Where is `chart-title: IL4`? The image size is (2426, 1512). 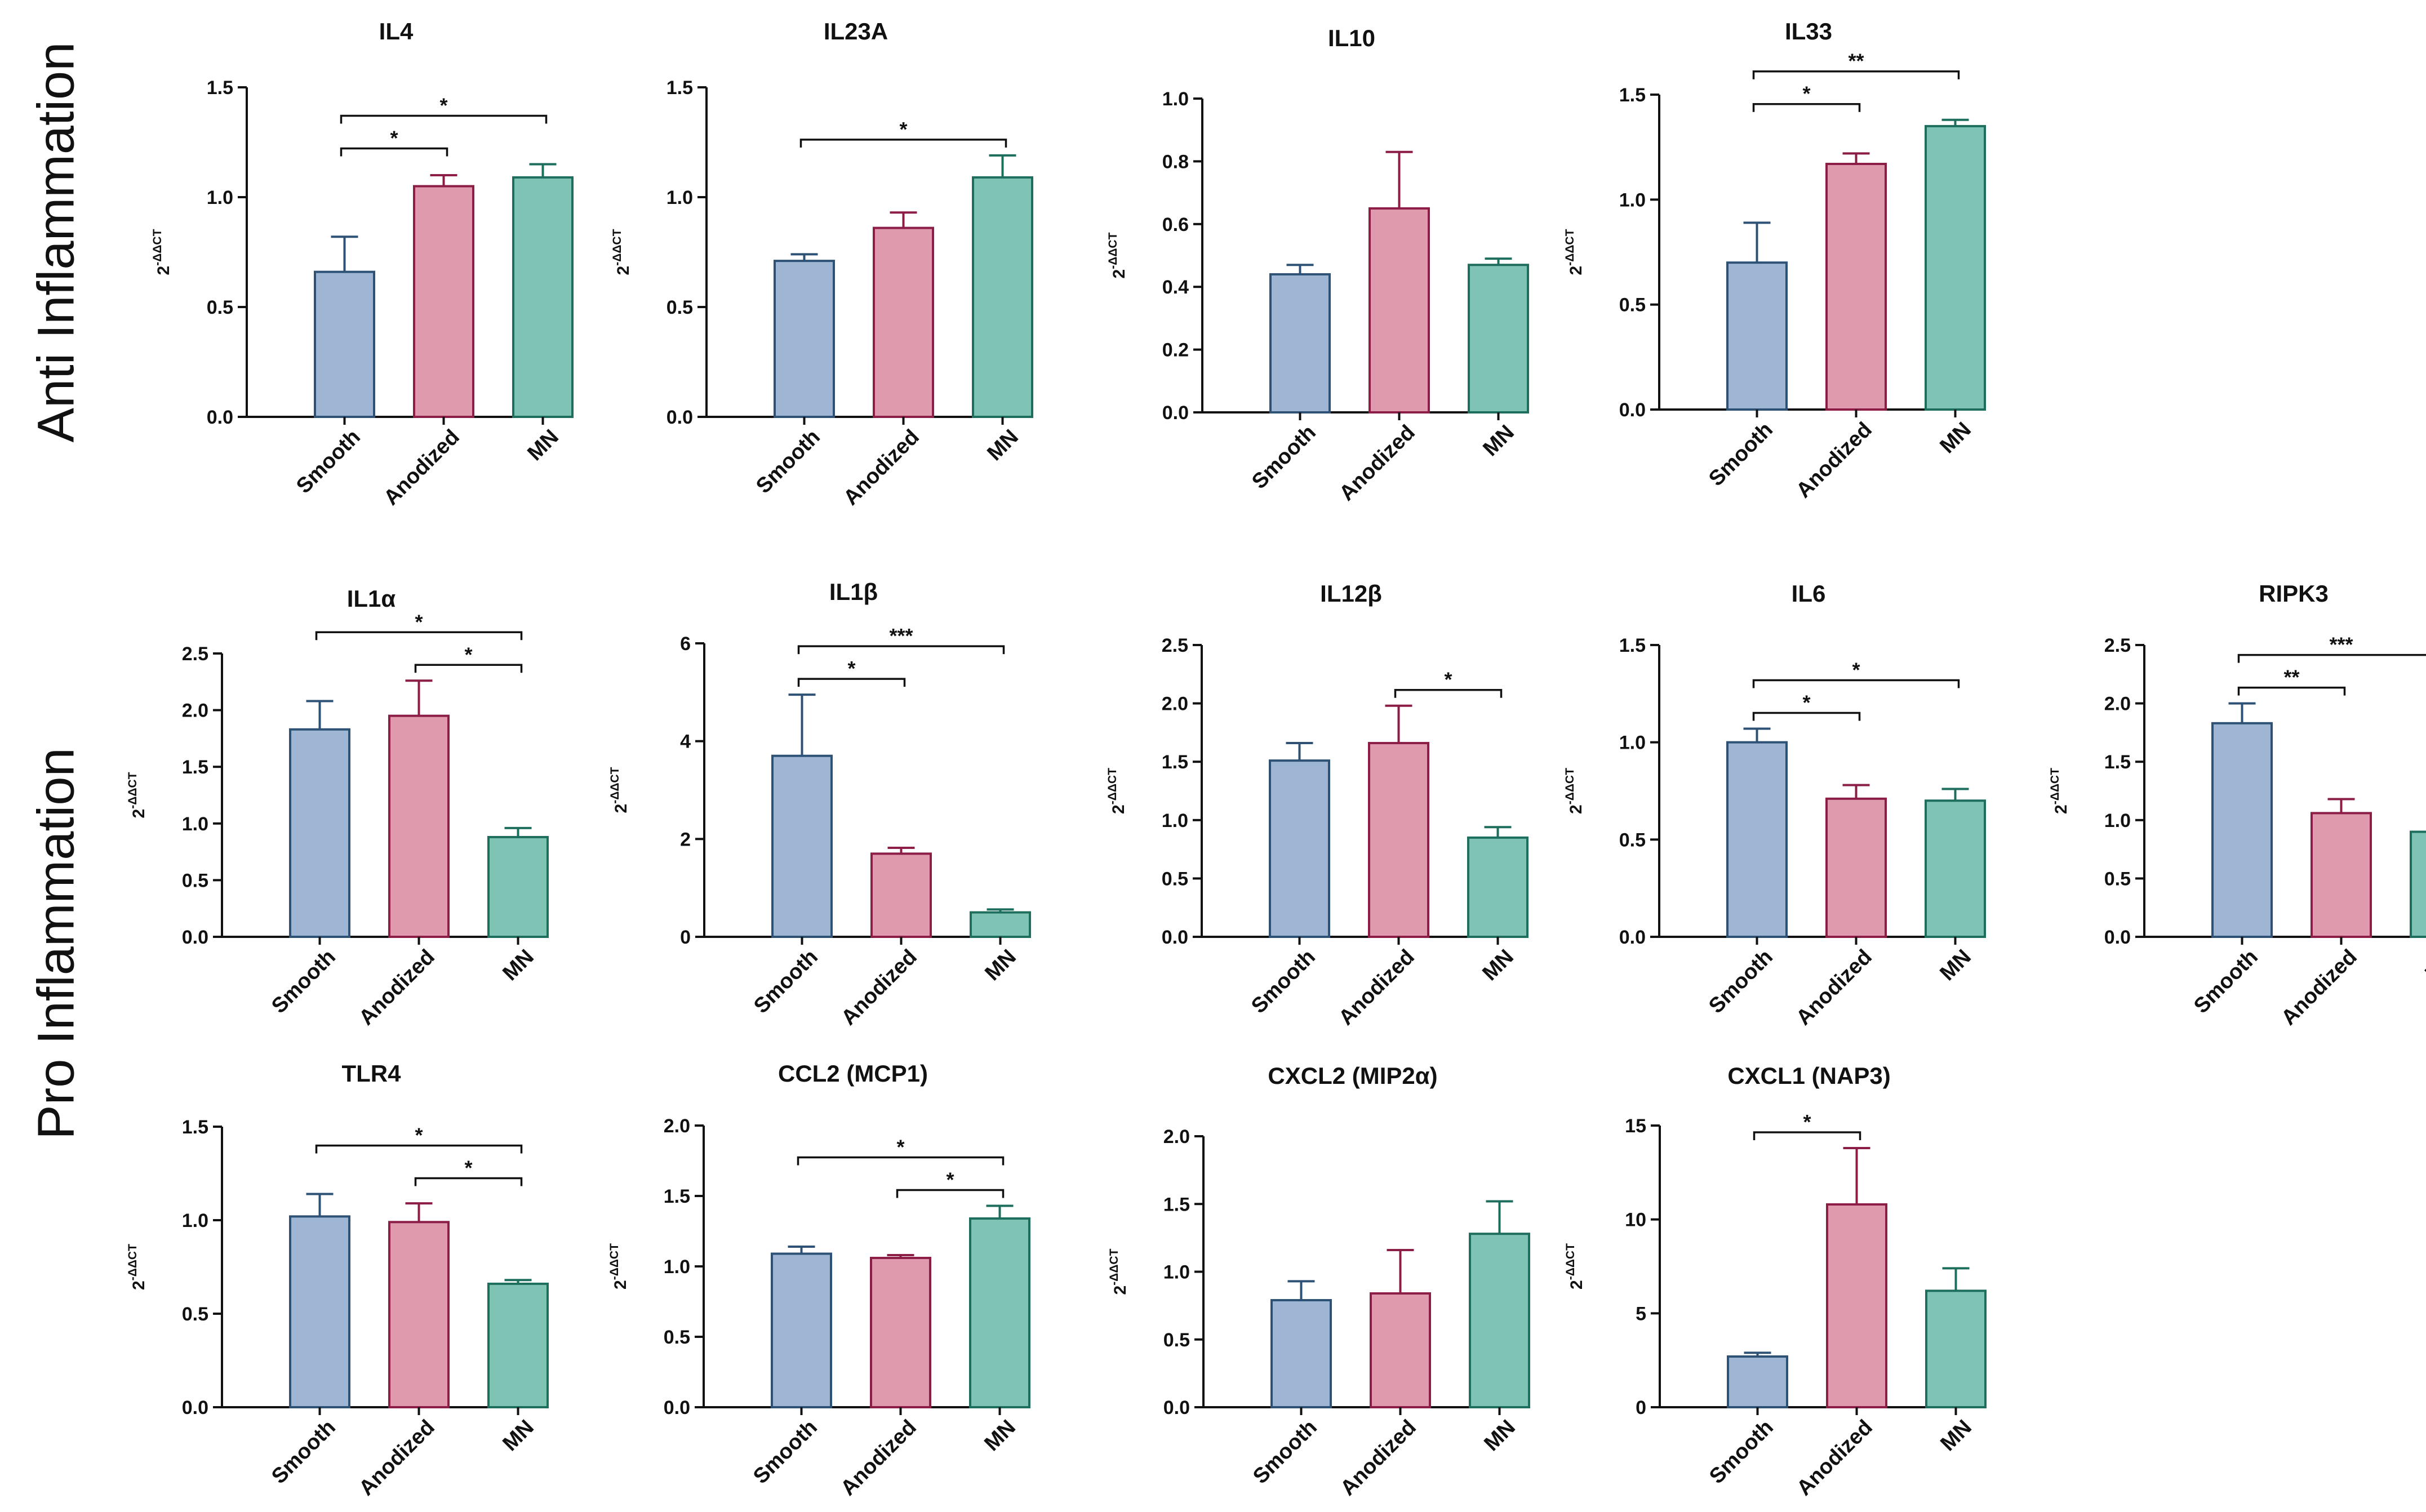
chart-title: IL4 is located at coordinates (396, 31).